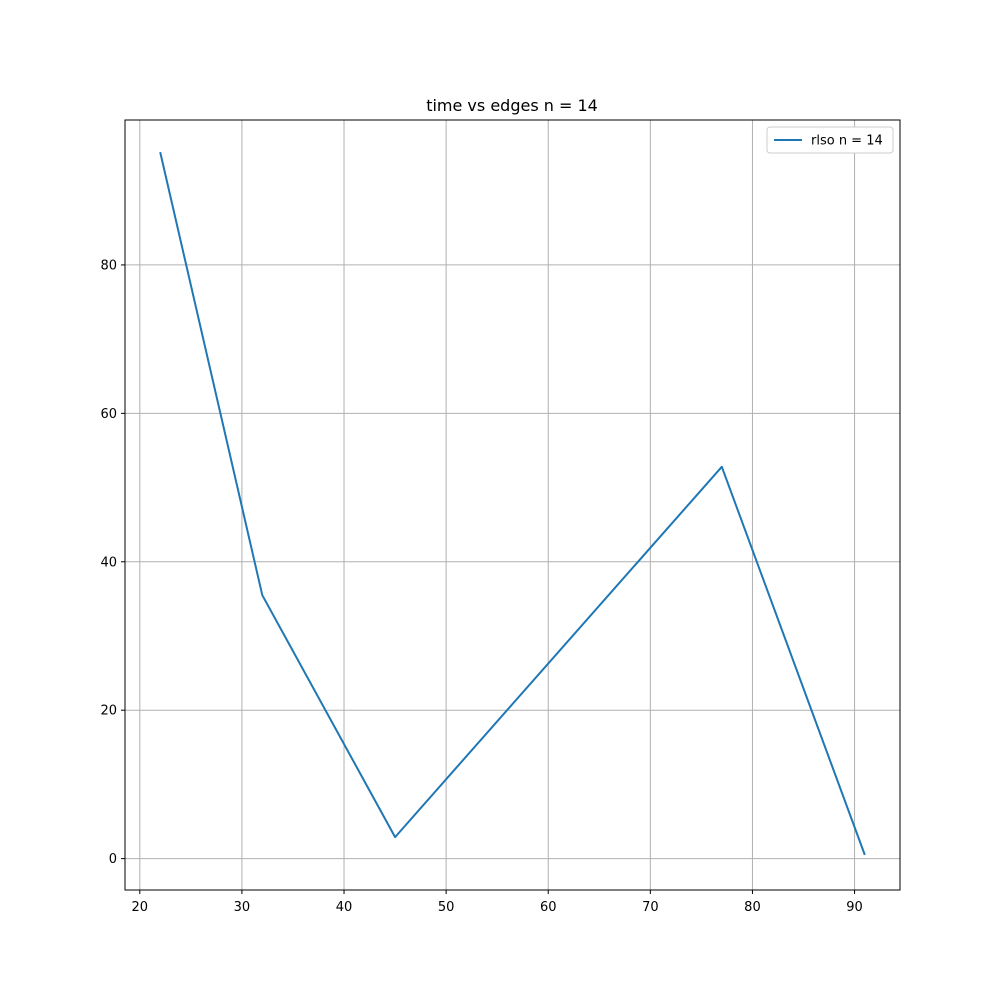 The width and height of the screenshot is (1000, 1000). Describe the element at coordinates (752, 907) in the screenshot. I see `x-tick-label: 80` at that location.